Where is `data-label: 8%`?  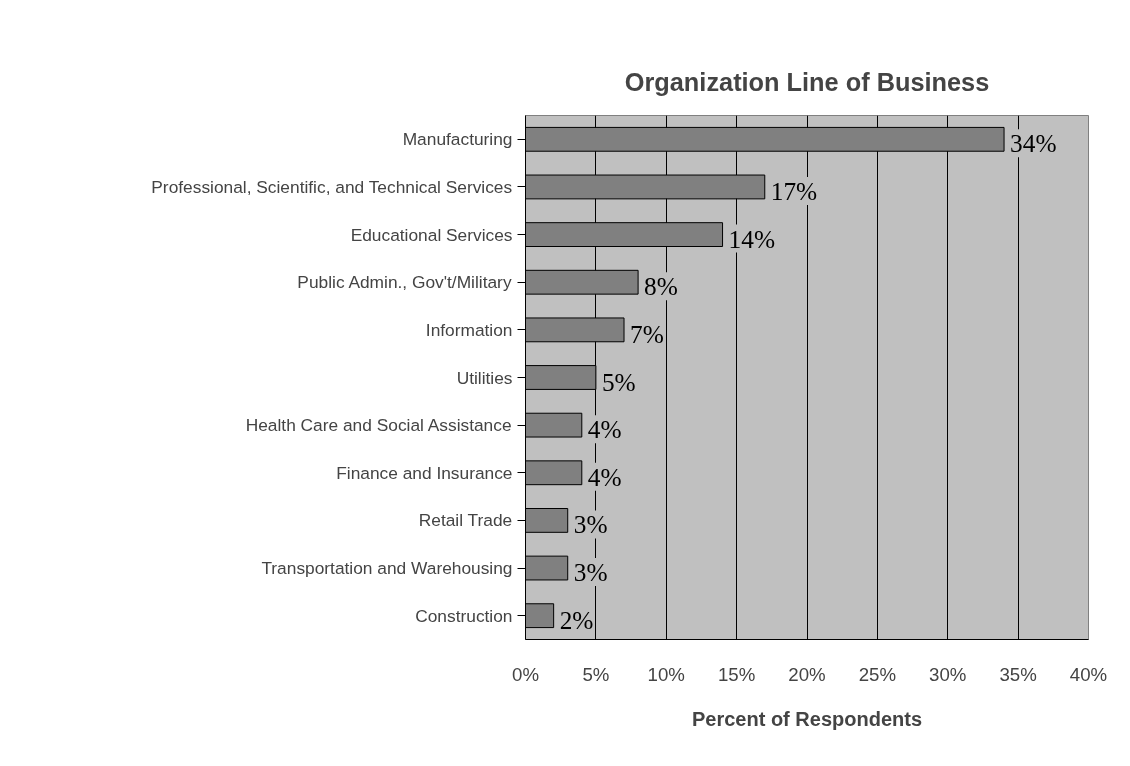
data-label: 8% is located at coordinates (661, 286).